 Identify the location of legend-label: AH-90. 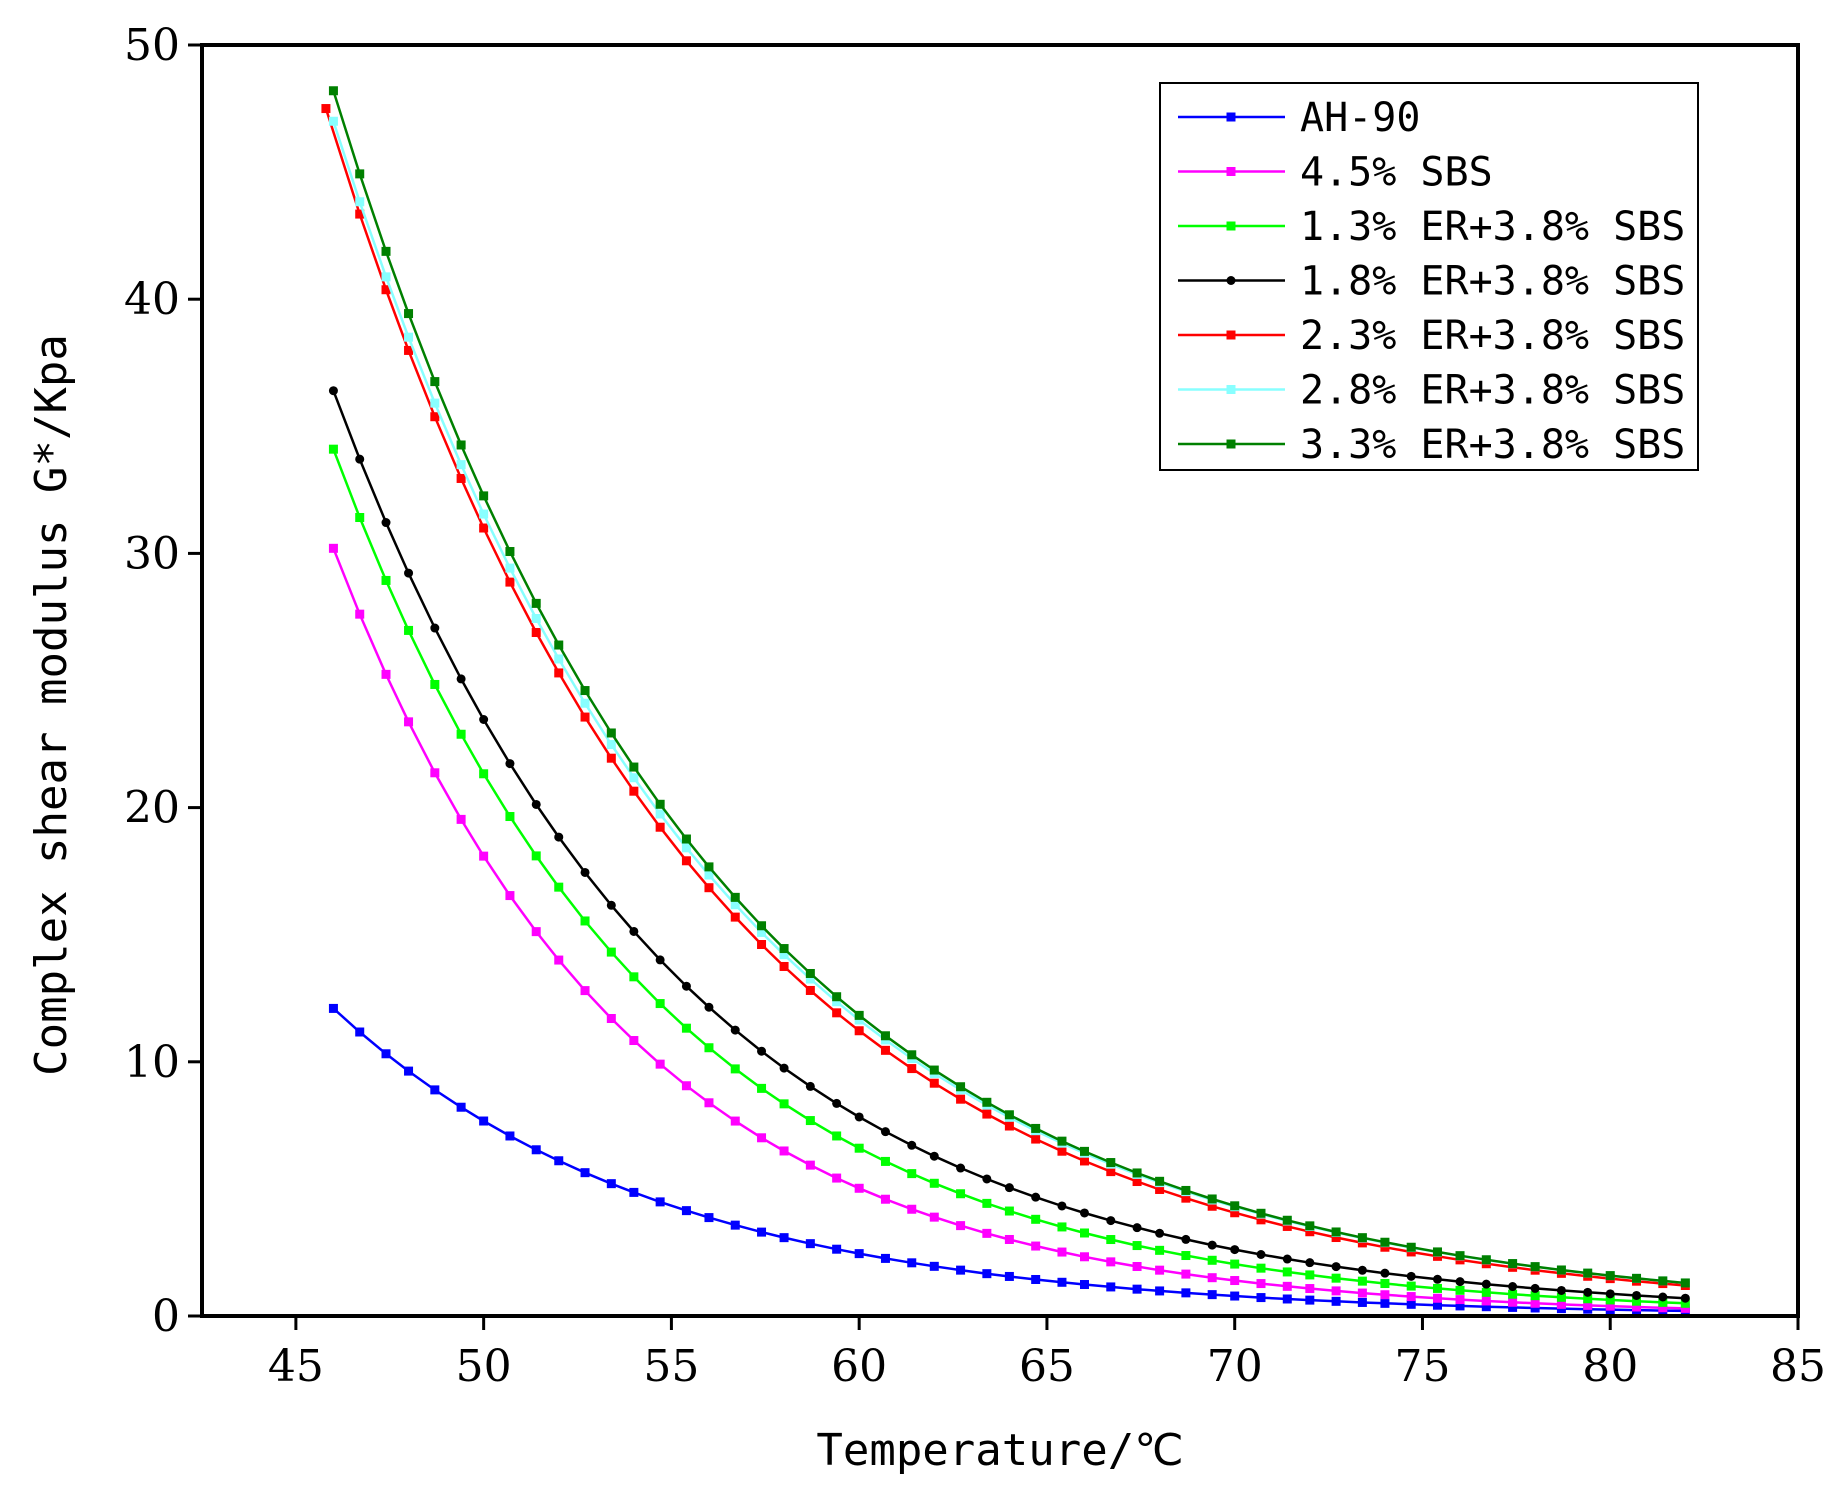
(1360, 118).